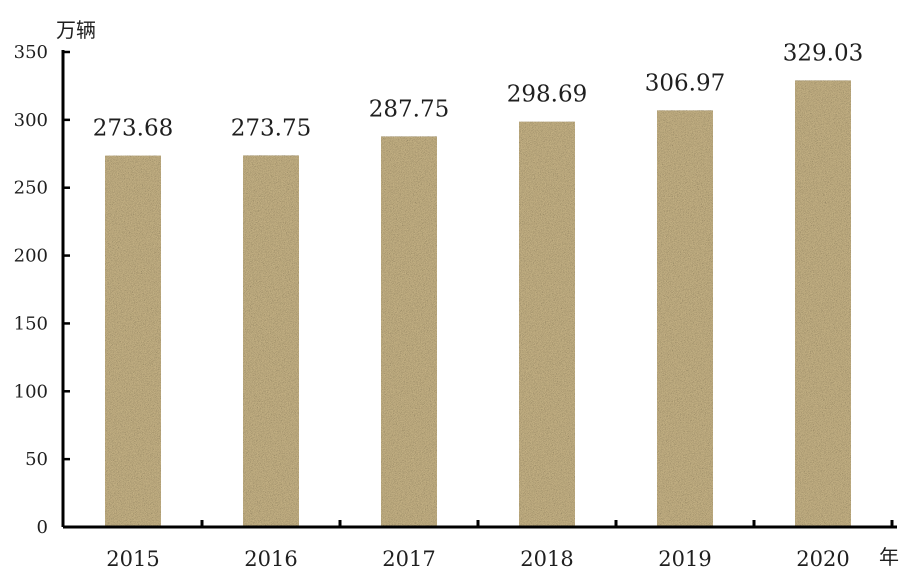 This screenshot has height=572, width=903. What do you see at coordinates (31, 391) in the screenshot?
I see `y-tick-label: 100` at bounding box center [31, 391].